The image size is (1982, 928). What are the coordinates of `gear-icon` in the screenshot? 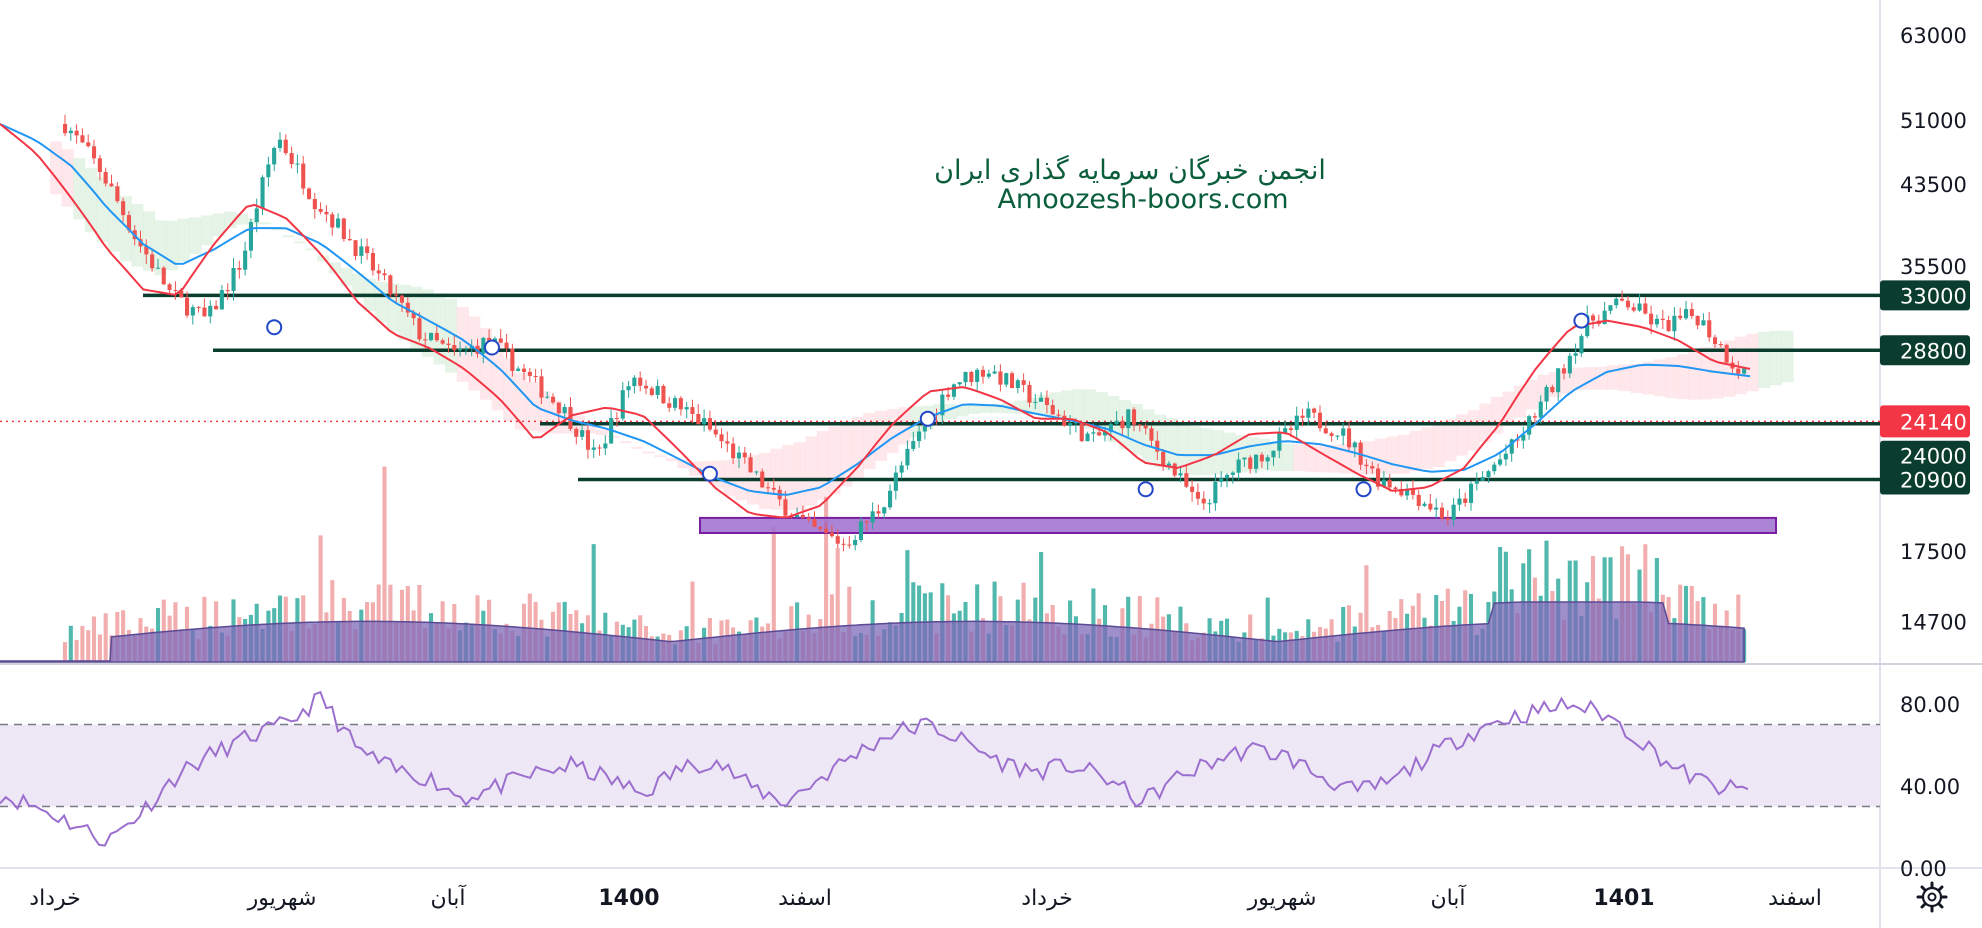 It's located at (1932, 897).